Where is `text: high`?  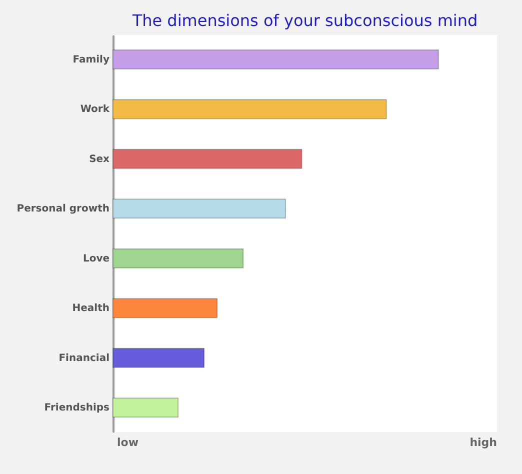
text: high is located at coordinates (483, 442).